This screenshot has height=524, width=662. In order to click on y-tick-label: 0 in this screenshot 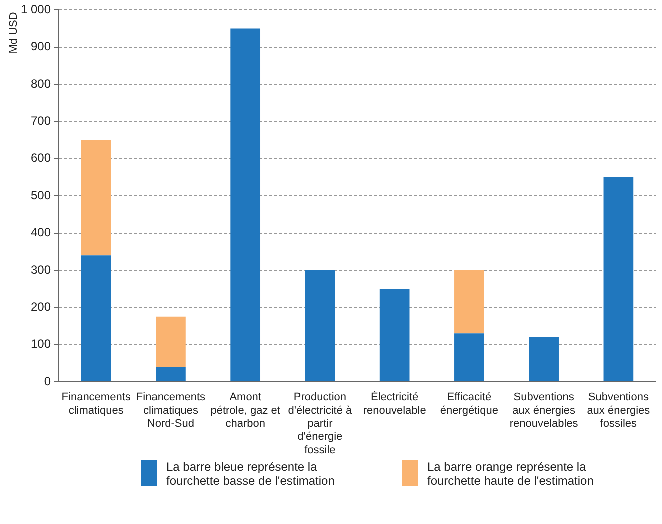, I will do `click(48, 381)`.